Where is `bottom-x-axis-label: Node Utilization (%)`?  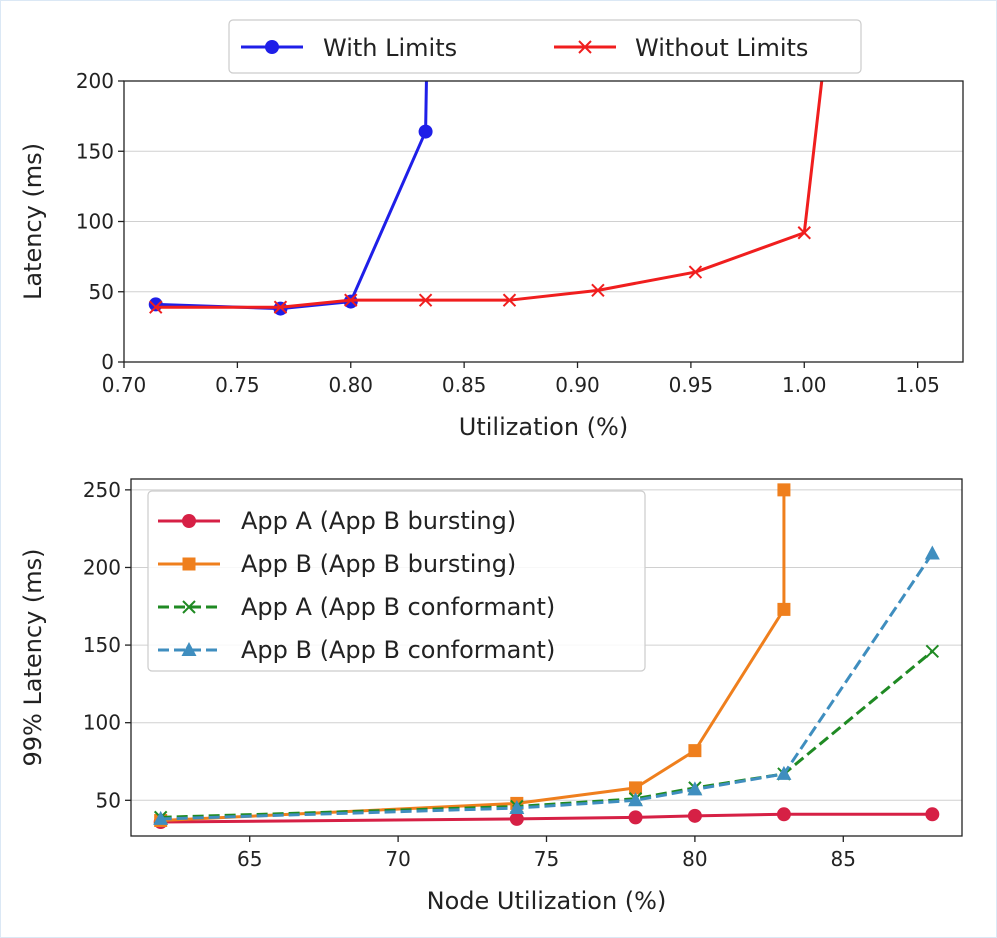
bottom-x-axis-label: Node Utilization (%) is located at coordinates (547, 901).